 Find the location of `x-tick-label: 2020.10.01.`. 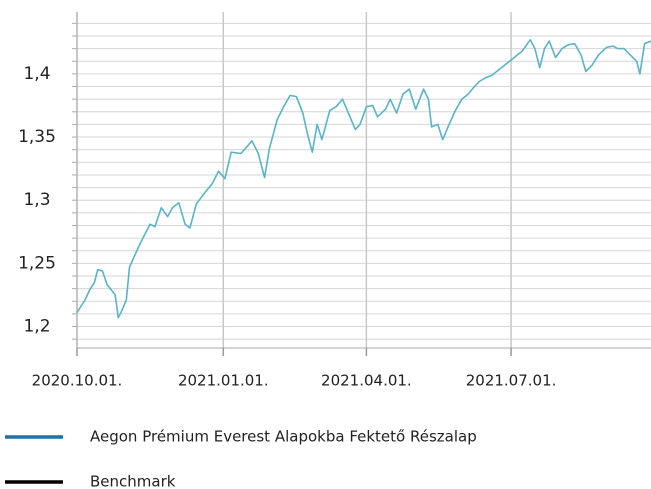

x-tick-label: 2020.10.01. is located at coordinates (77, 381).